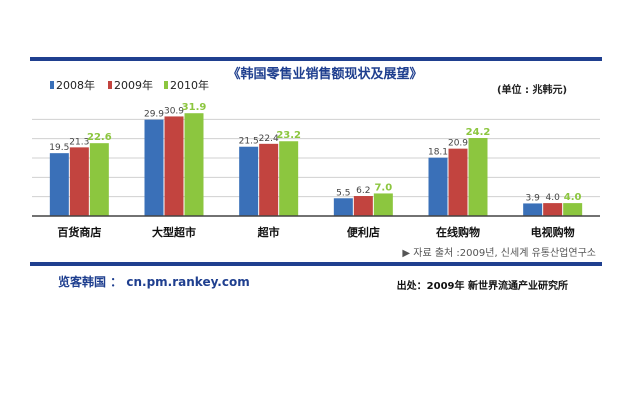  What do you see at coordinates (268, 232) in the screenshot?
I see `category-label: 超市` at bounding box center [268, 232].